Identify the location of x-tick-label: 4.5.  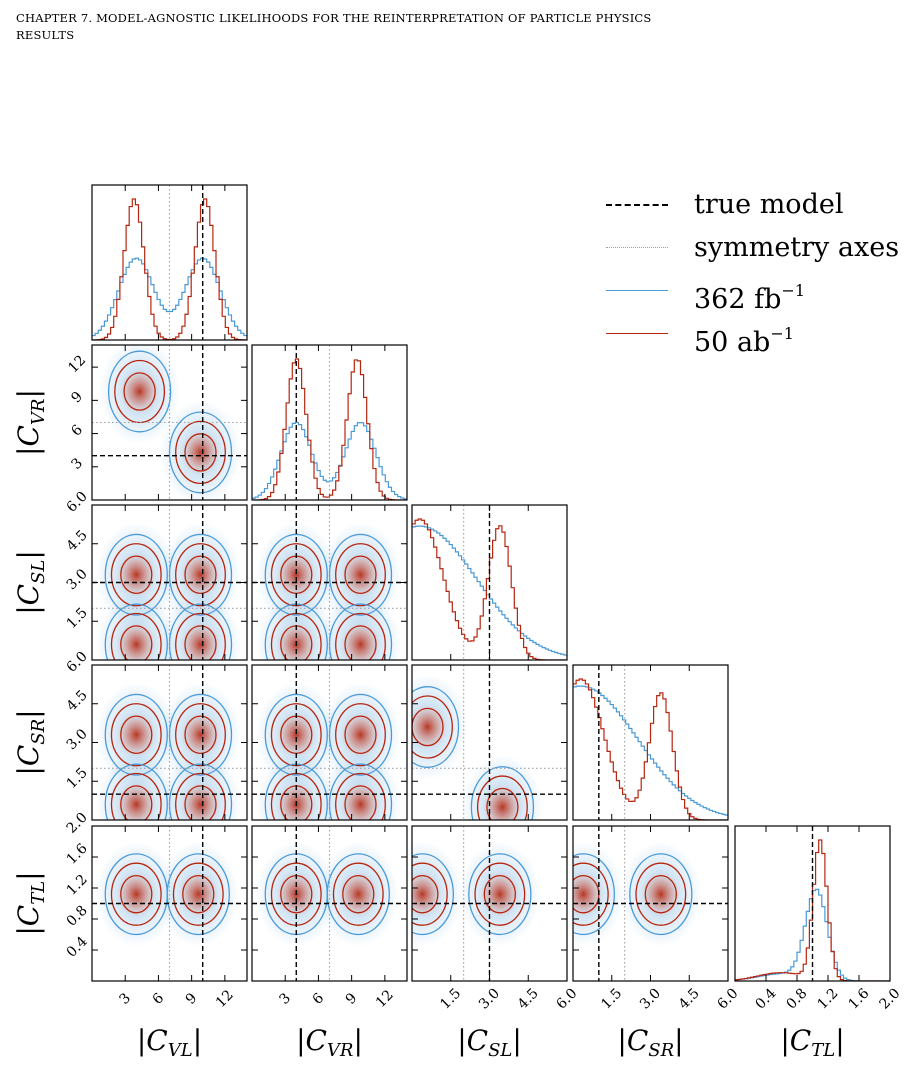
(689, 998).